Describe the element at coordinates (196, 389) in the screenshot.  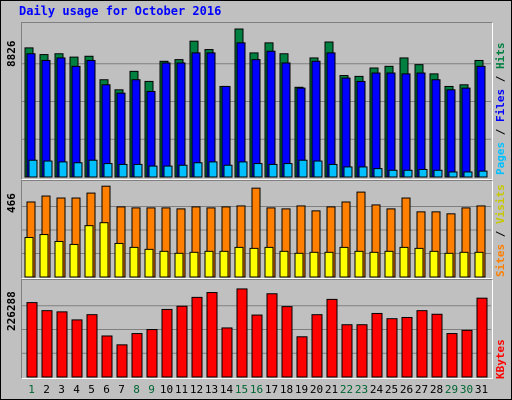
I see `x-tick-label: 12` at that location.